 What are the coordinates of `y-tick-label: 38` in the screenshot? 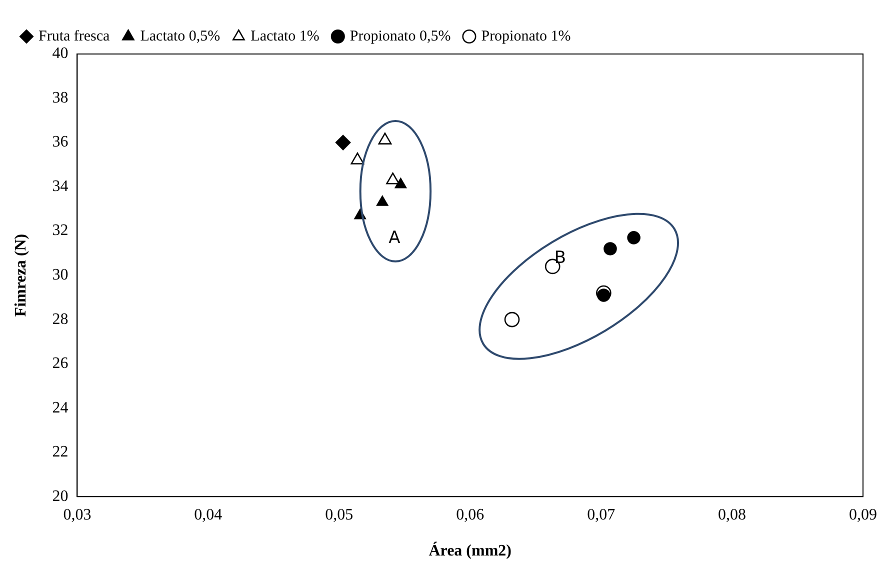 It's located at (60, 97).